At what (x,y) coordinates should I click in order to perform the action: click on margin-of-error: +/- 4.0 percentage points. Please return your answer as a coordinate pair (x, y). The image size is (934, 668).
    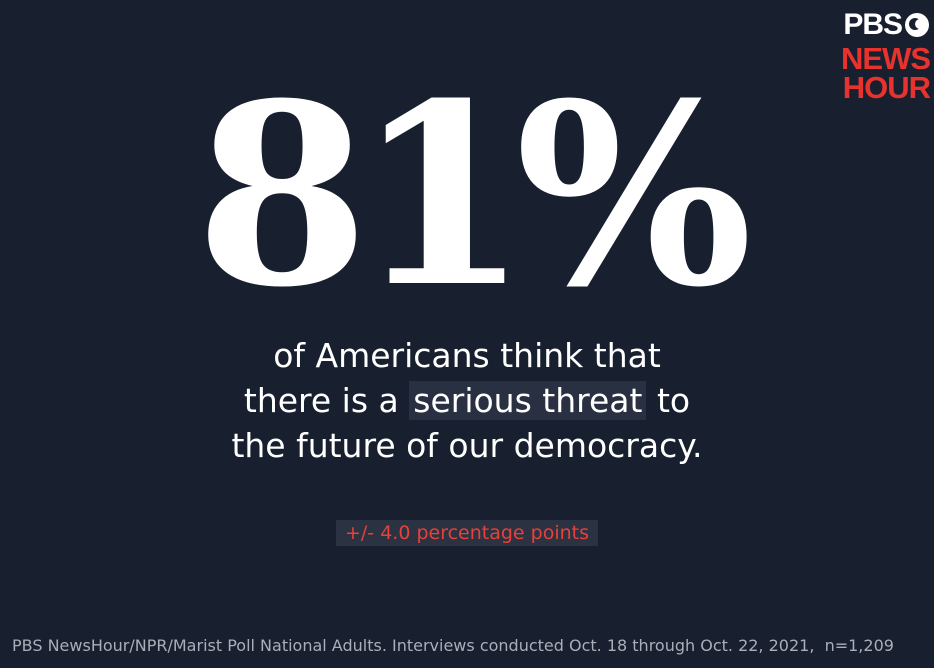
    Looking at the image, I should click on (467, 533).